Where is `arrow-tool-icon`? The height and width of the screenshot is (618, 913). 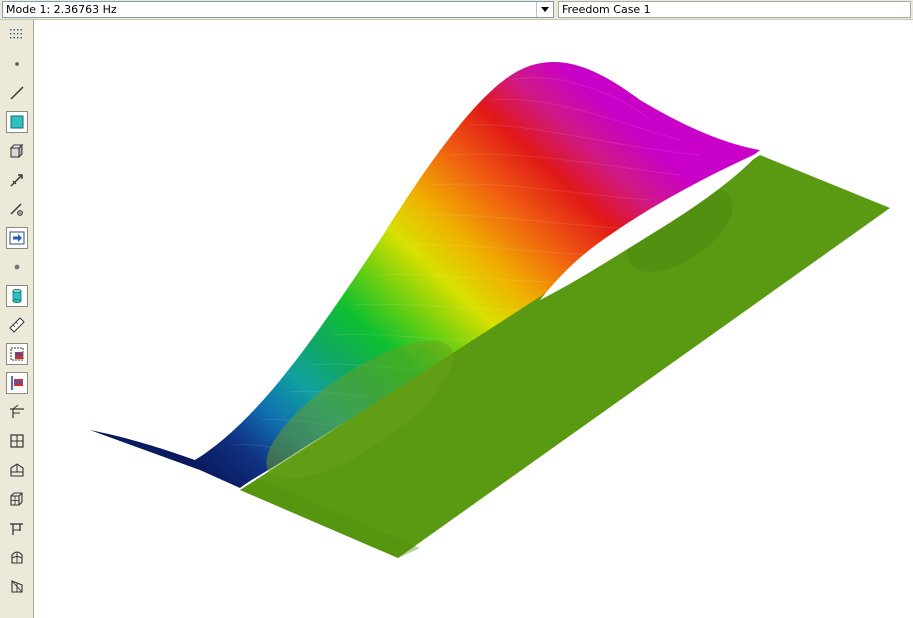
arrow-tool-icon is located at coordinates (17, 238).